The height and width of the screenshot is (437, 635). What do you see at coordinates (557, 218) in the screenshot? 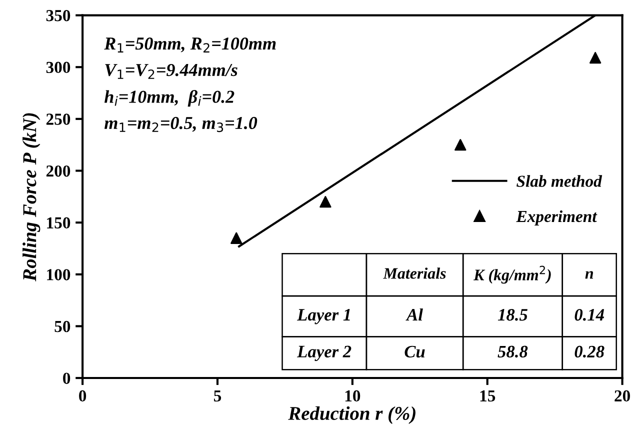
I see `legend-label: Experiment` at bounding box center [557, 218].